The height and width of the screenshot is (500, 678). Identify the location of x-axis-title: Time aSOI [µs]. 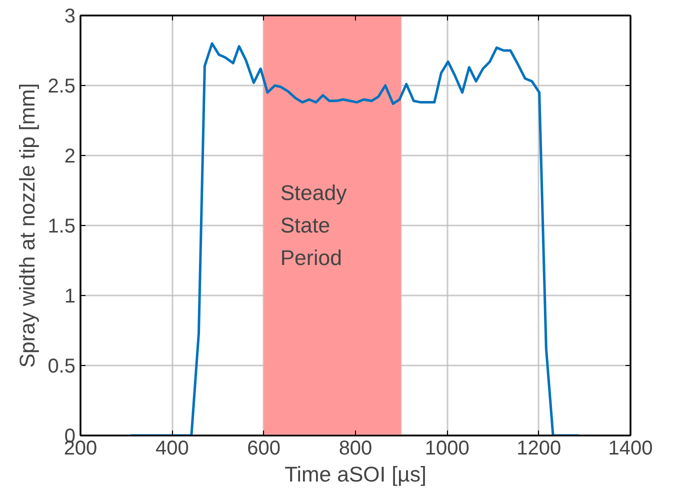
(355, 474).